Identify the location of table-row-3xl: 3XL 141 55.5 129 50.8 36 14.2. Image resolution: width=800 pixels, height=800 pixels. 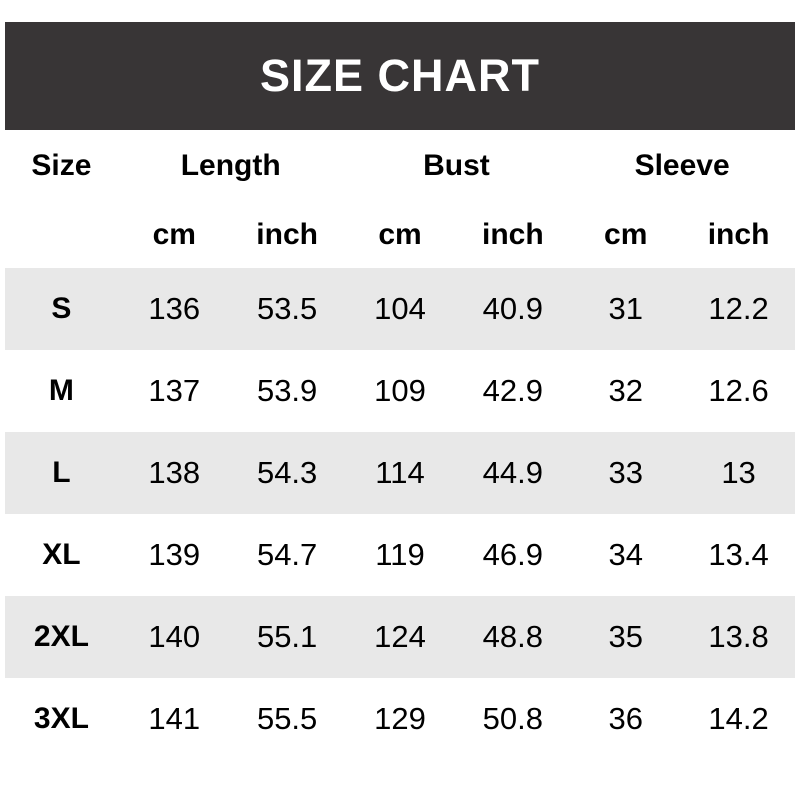
(400, 719).